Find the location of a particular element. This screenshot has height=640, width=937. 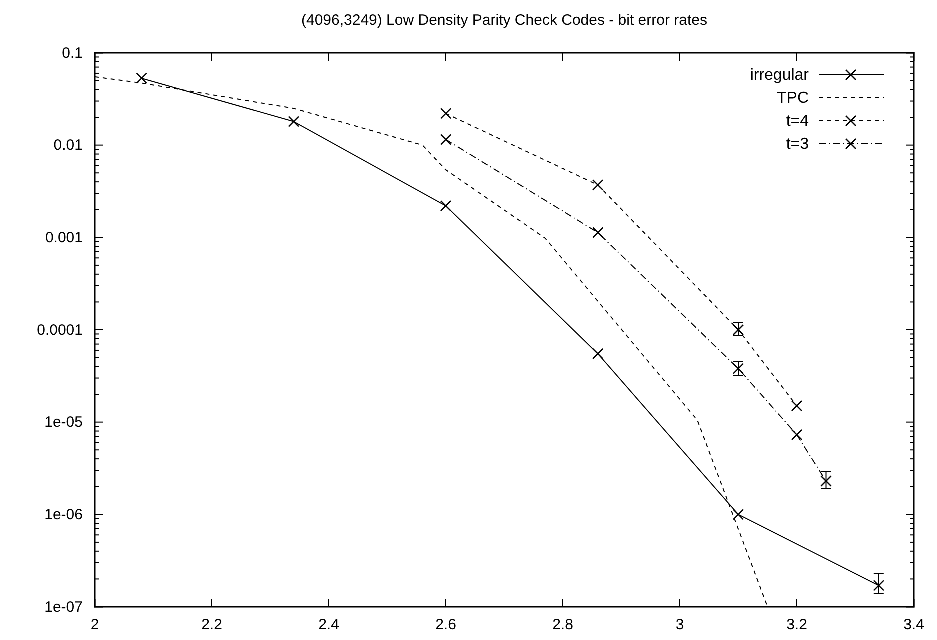

y-tick-label: 1e-06 is located at coordinates (63, 515).